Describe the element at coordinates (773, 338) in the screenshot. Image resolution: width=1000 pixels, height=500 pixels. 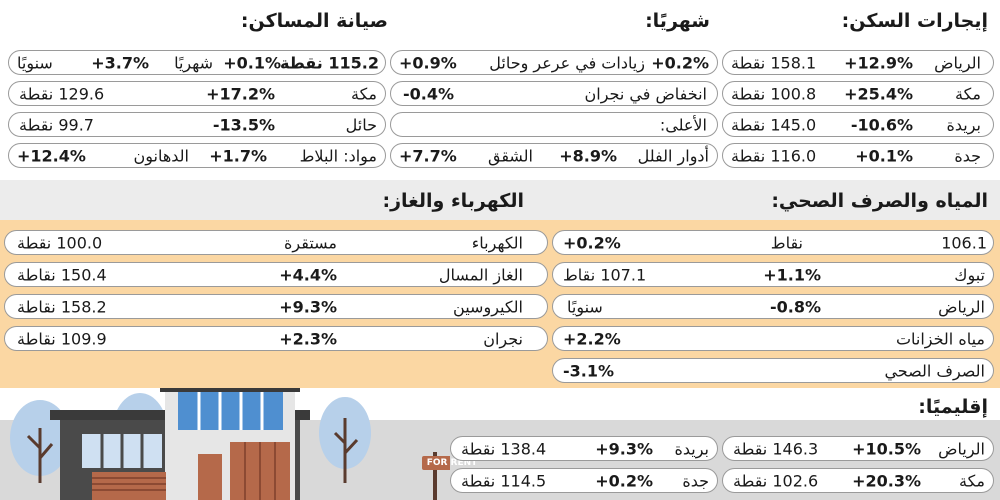
I see `water-row-4: مياه الخزانات +2.2%` at that location.